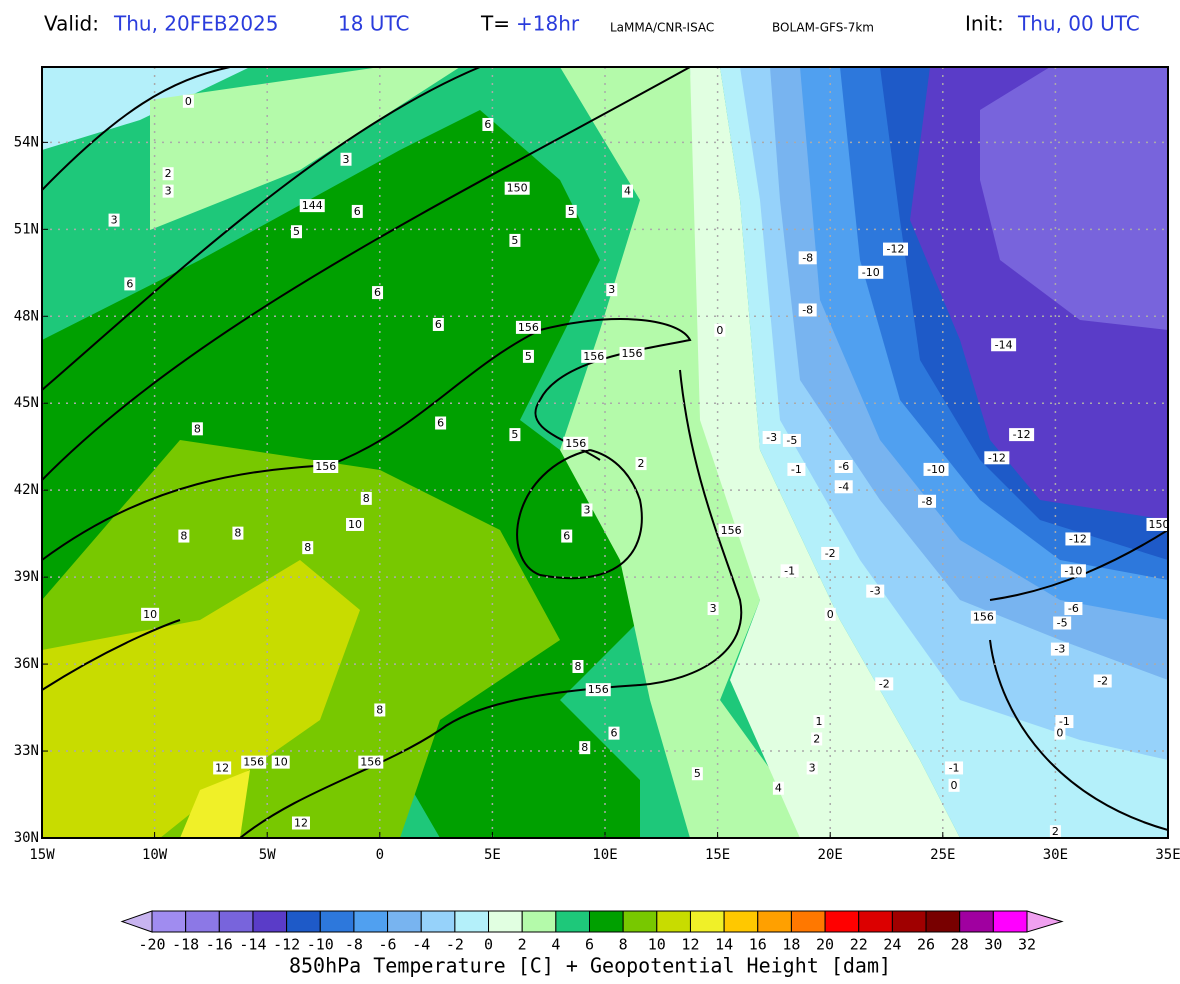 This screenshot has height=984, width=1180. Describe the element at coordinates (589, 945) in the screenshot. I see `colorbar-label: 6` at that location.